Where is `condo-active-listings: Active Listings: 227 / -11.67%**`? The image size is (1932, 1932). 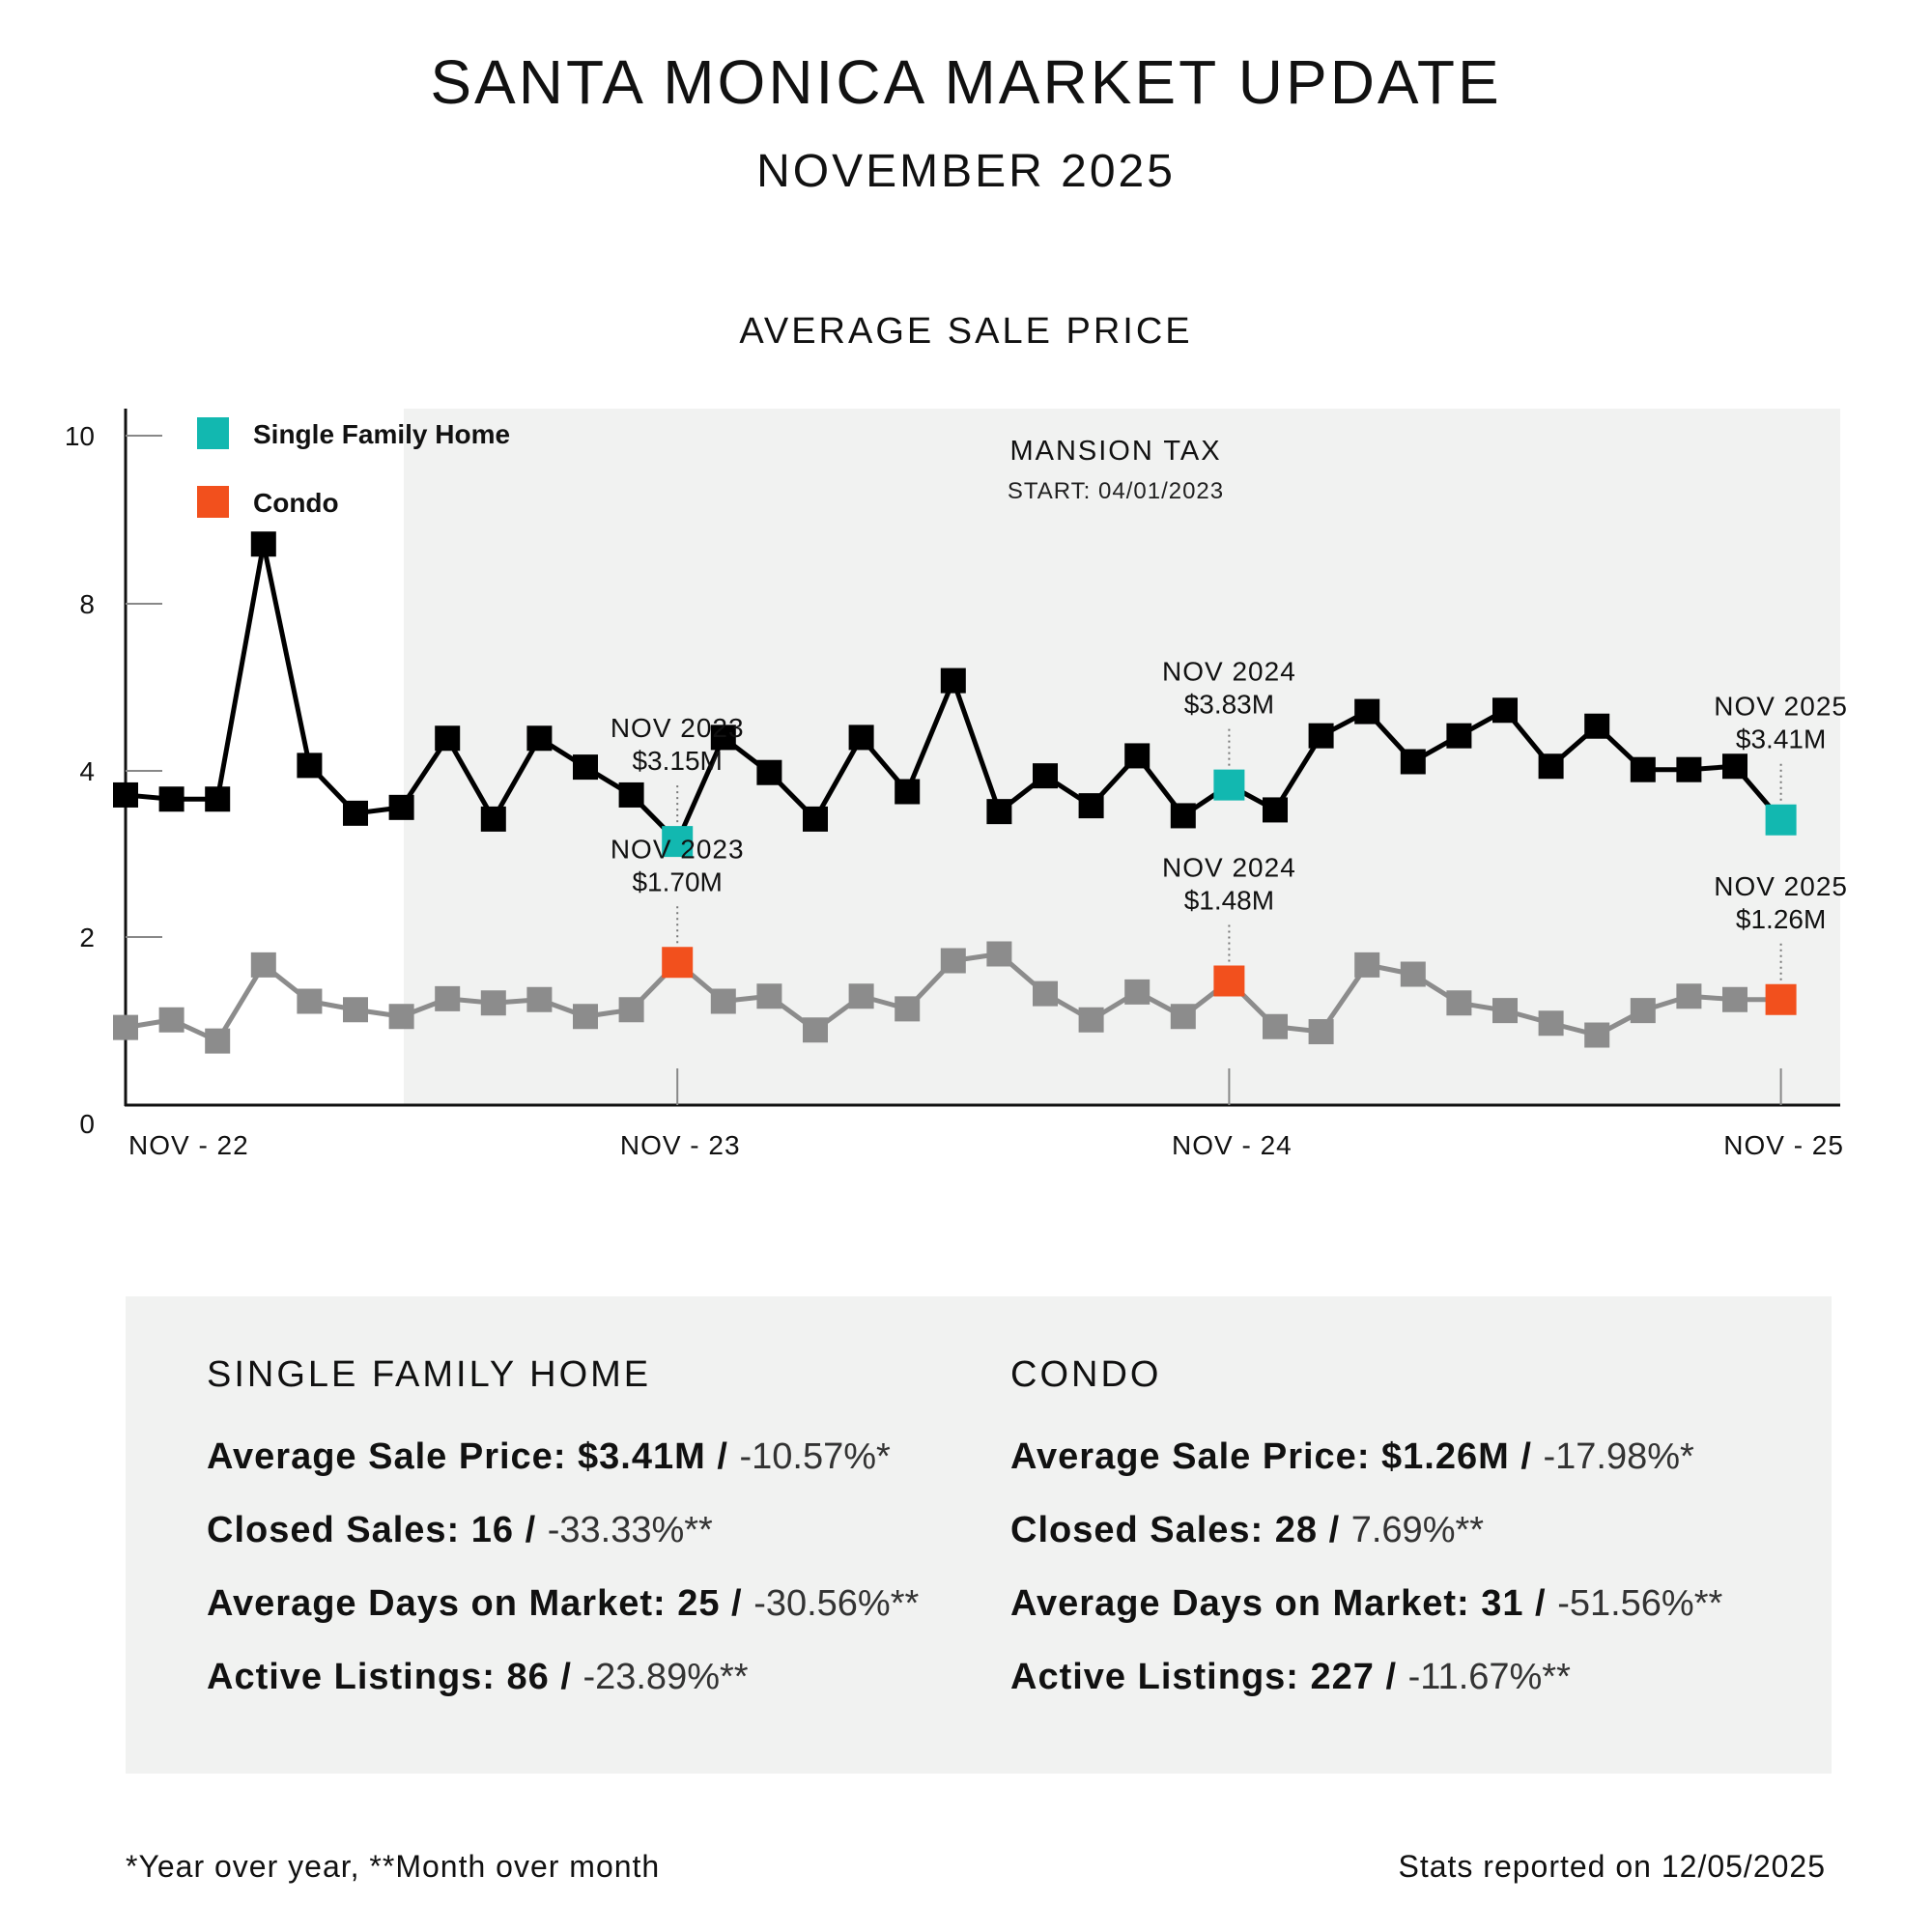 condo-active-listings: Active Listings: 227 / -11.67%** is located at coordinates (1416, 1692).